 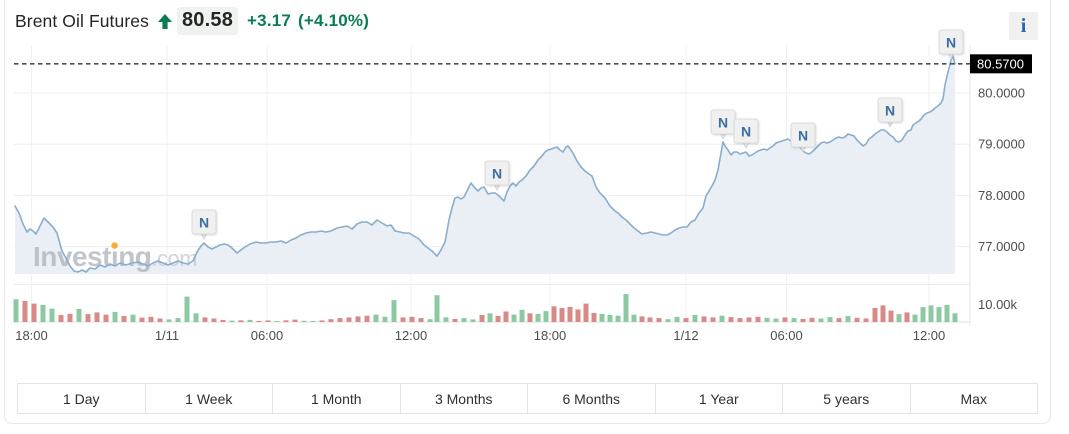 I want to click on investing-watermark: Investıng.com, so click(x=115, y=256).